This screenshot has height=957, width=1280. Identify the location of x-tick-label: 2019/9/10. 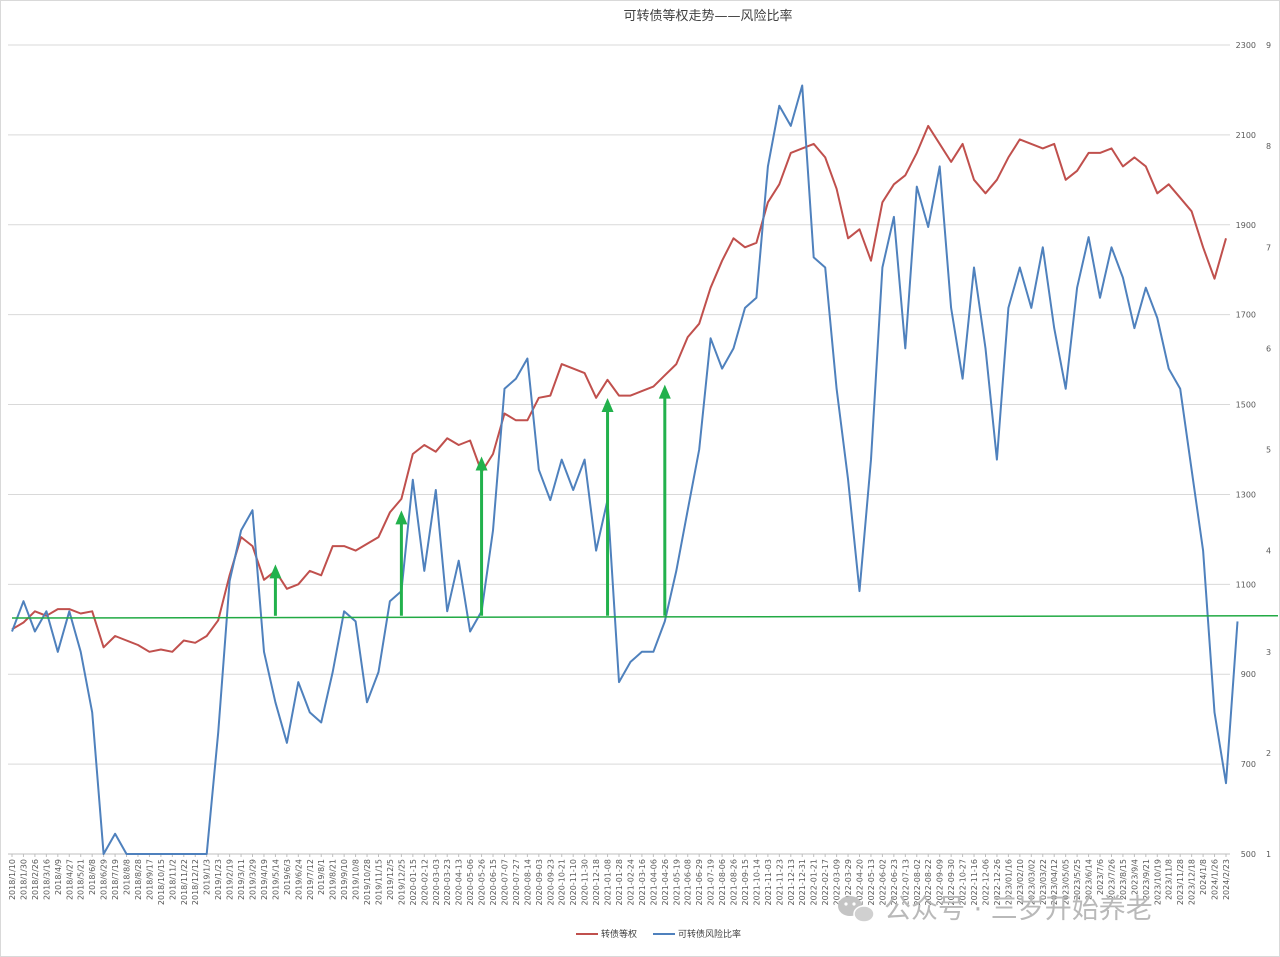
(344, 879).